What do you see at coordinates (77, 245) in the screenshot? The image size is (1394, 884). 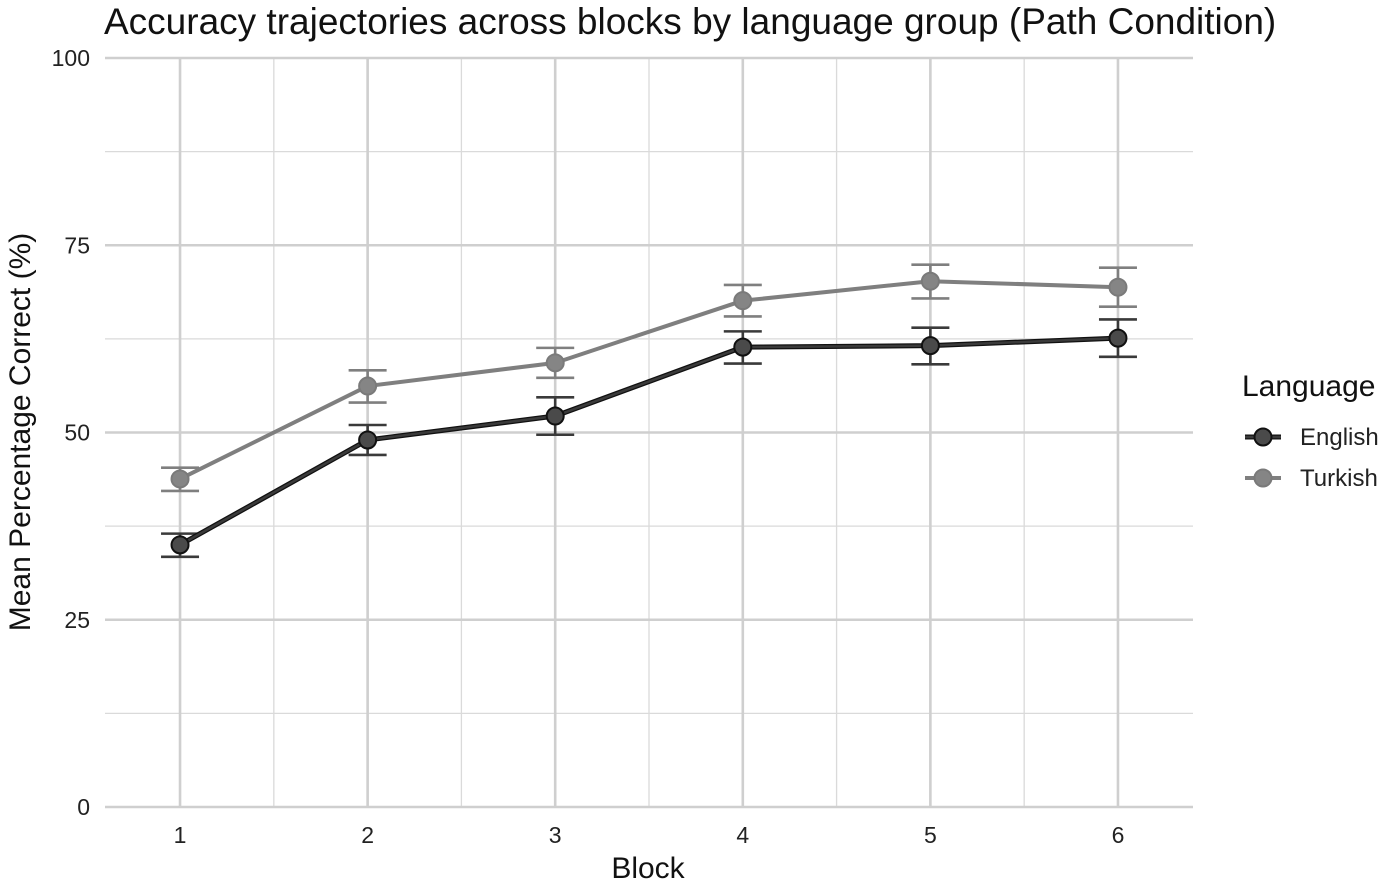 I see `y-tick-label: 75` at bounding box center [77, 245].